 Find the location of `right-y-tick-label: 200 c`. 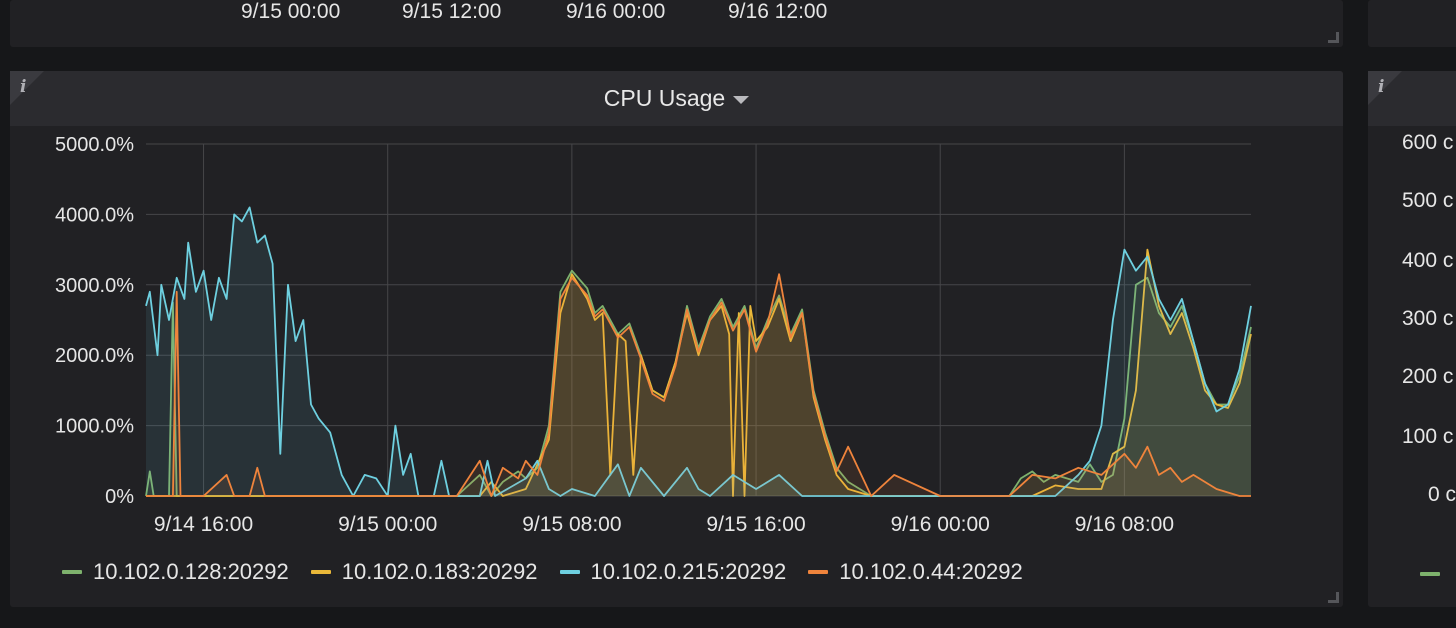

right-y-tick-label: 200 c is located at coordinates (1428, 376).